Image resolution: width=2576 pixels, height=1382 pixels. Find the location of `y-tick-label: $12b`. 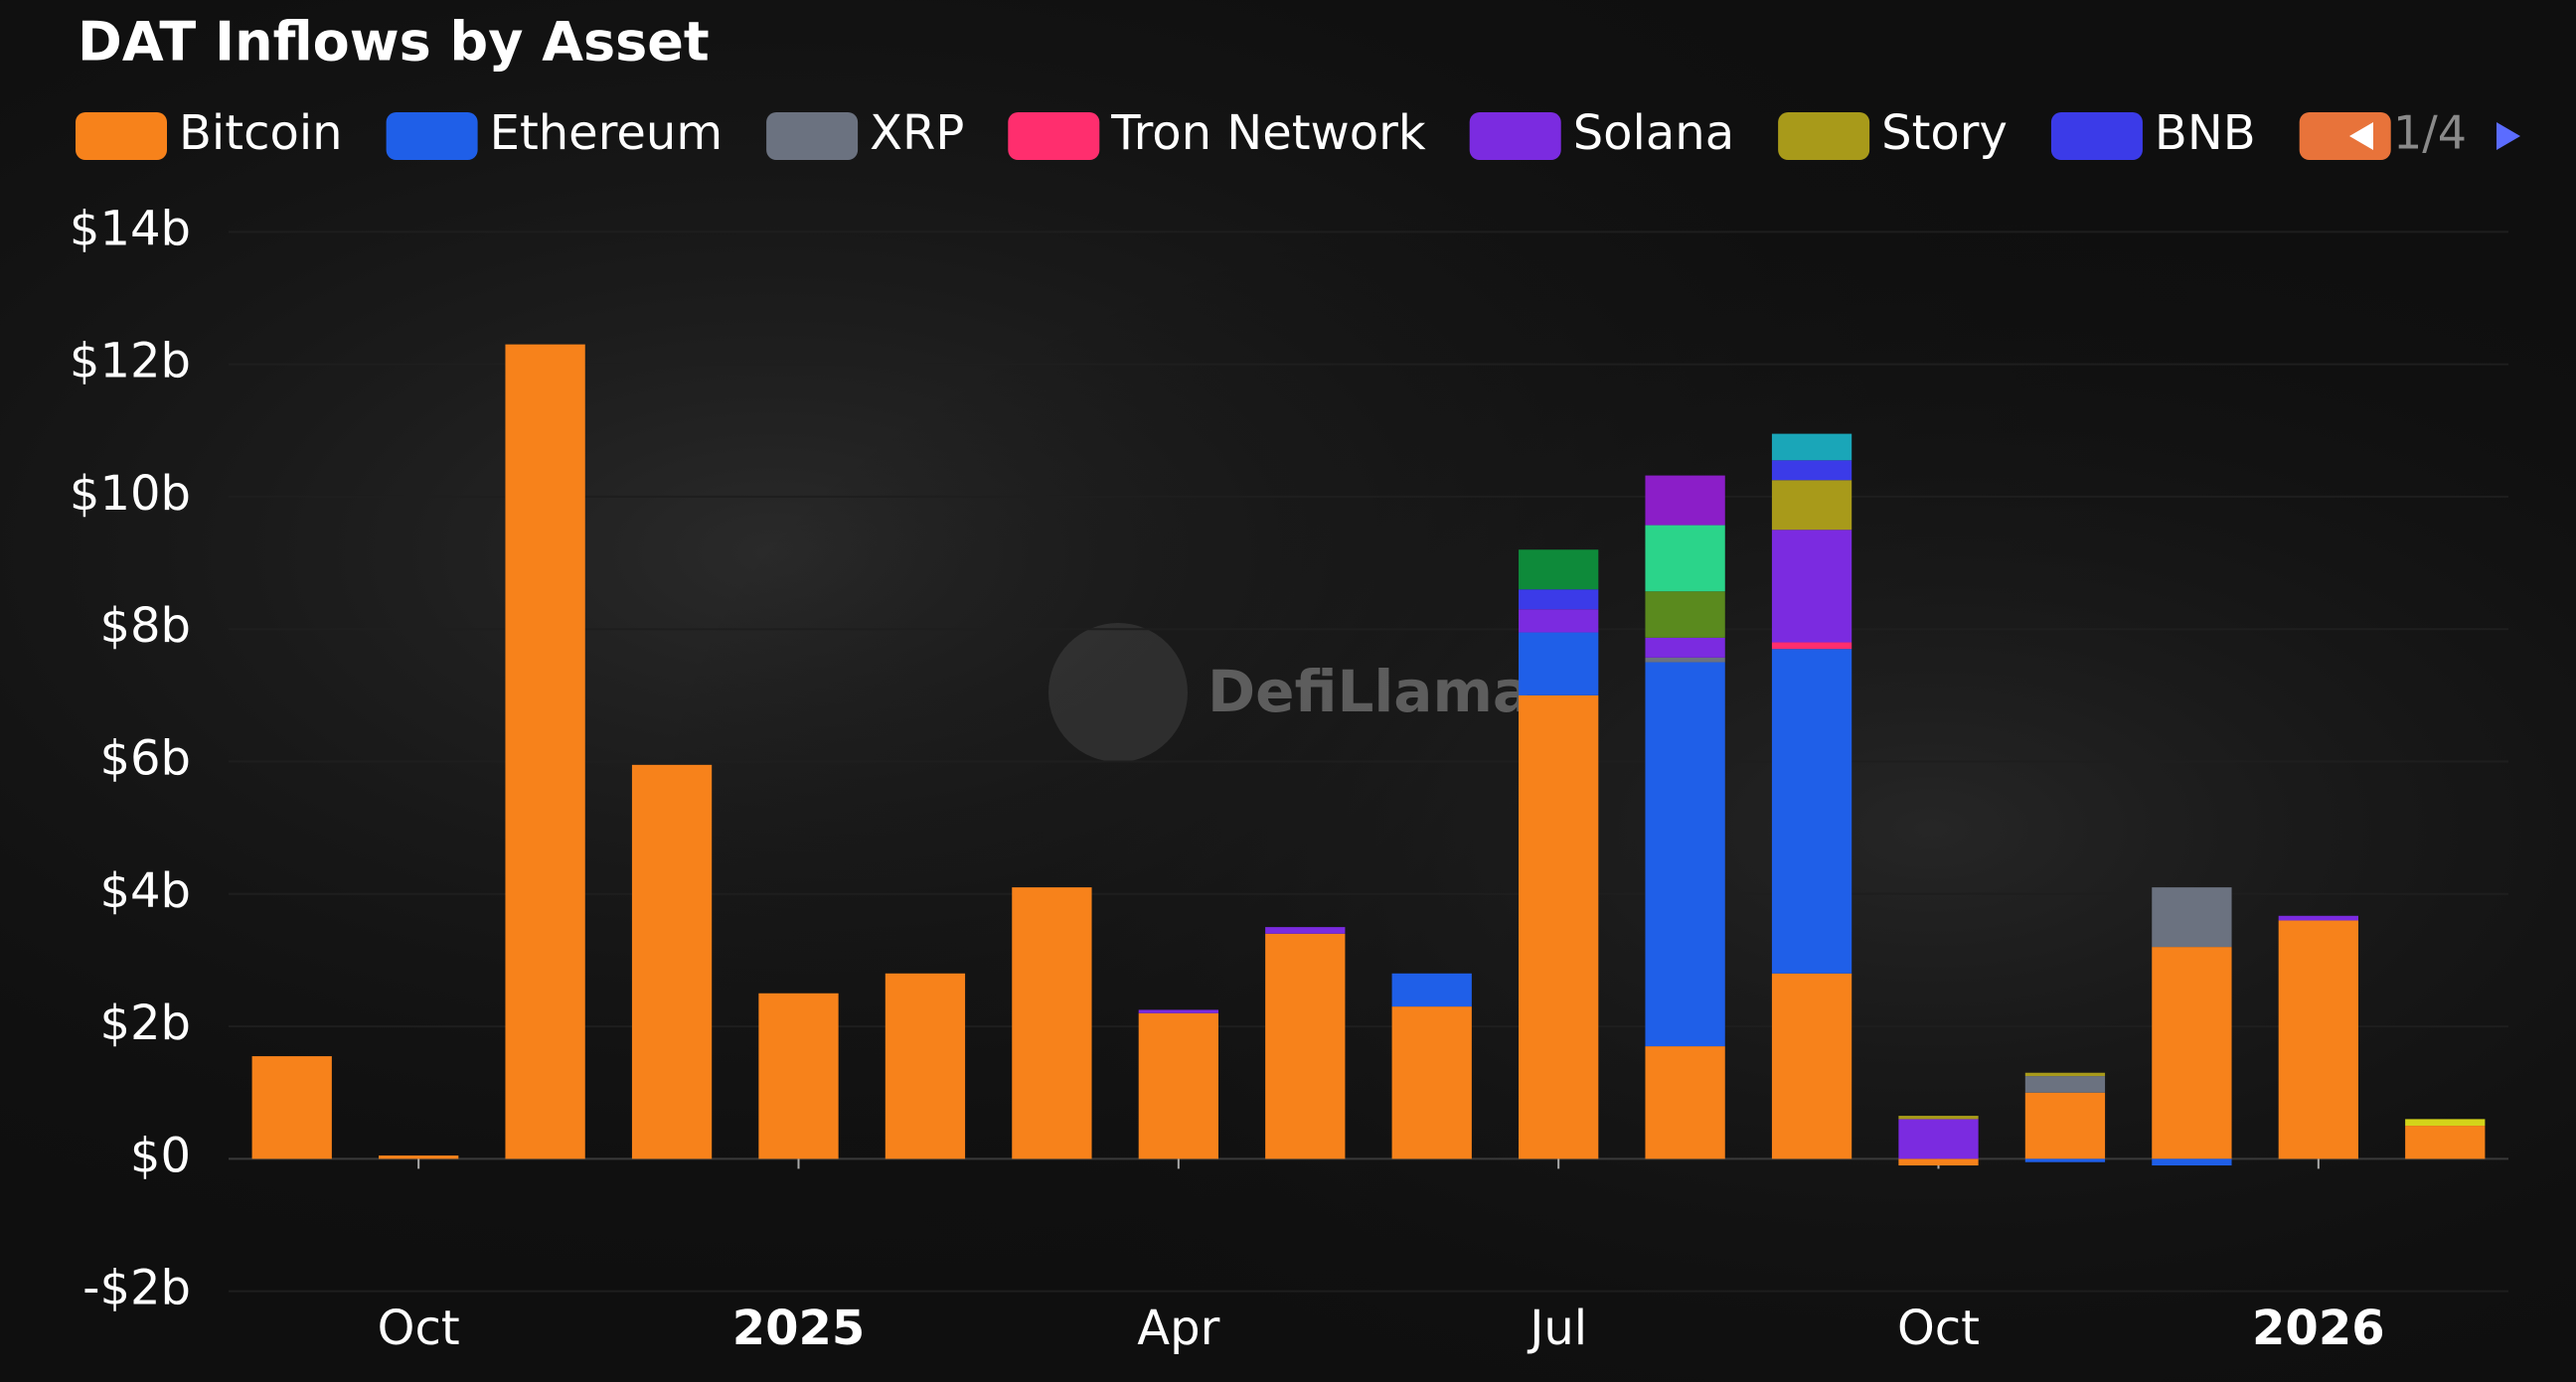

y-tick-label: $12b is located at coordinates (130, 361).